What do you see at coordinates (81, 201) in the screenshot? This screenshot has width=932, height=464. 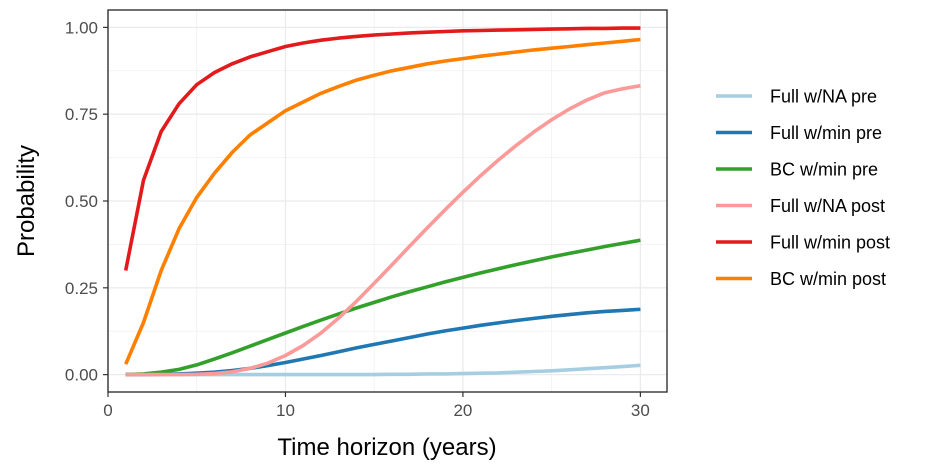 I see `y-tick-label: 0.50` at bounding box center [81, 201].